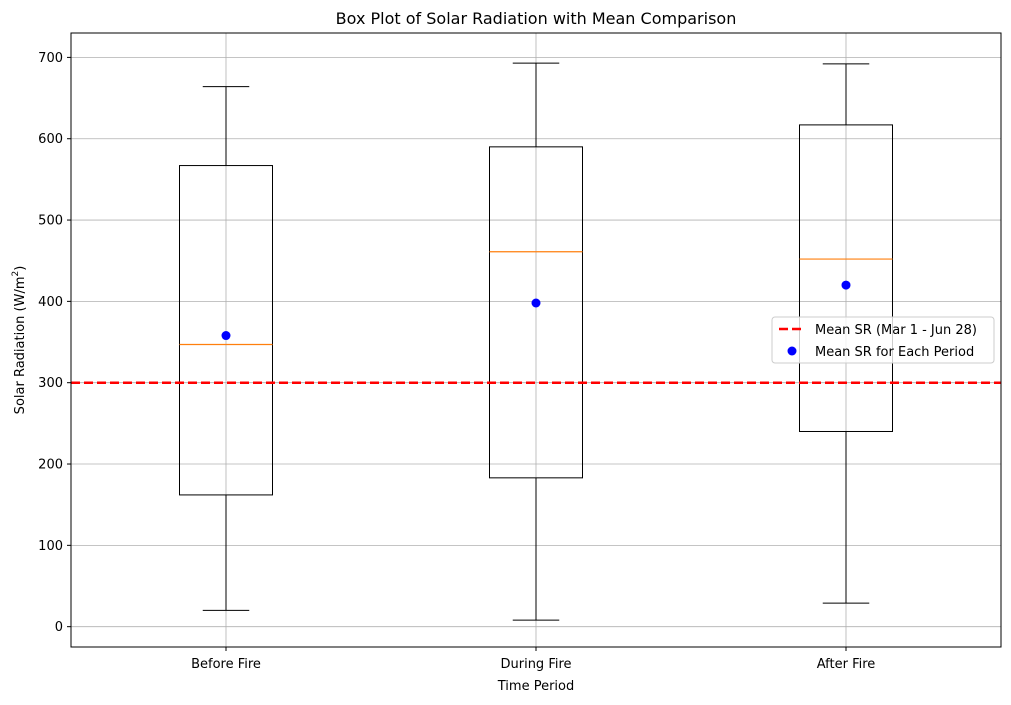 The height and width of the screenshot is (705, 1011). Describe the element at coordinates (535, 686) in the screenshot. I see `x-axis-label: Time Period` at that location.